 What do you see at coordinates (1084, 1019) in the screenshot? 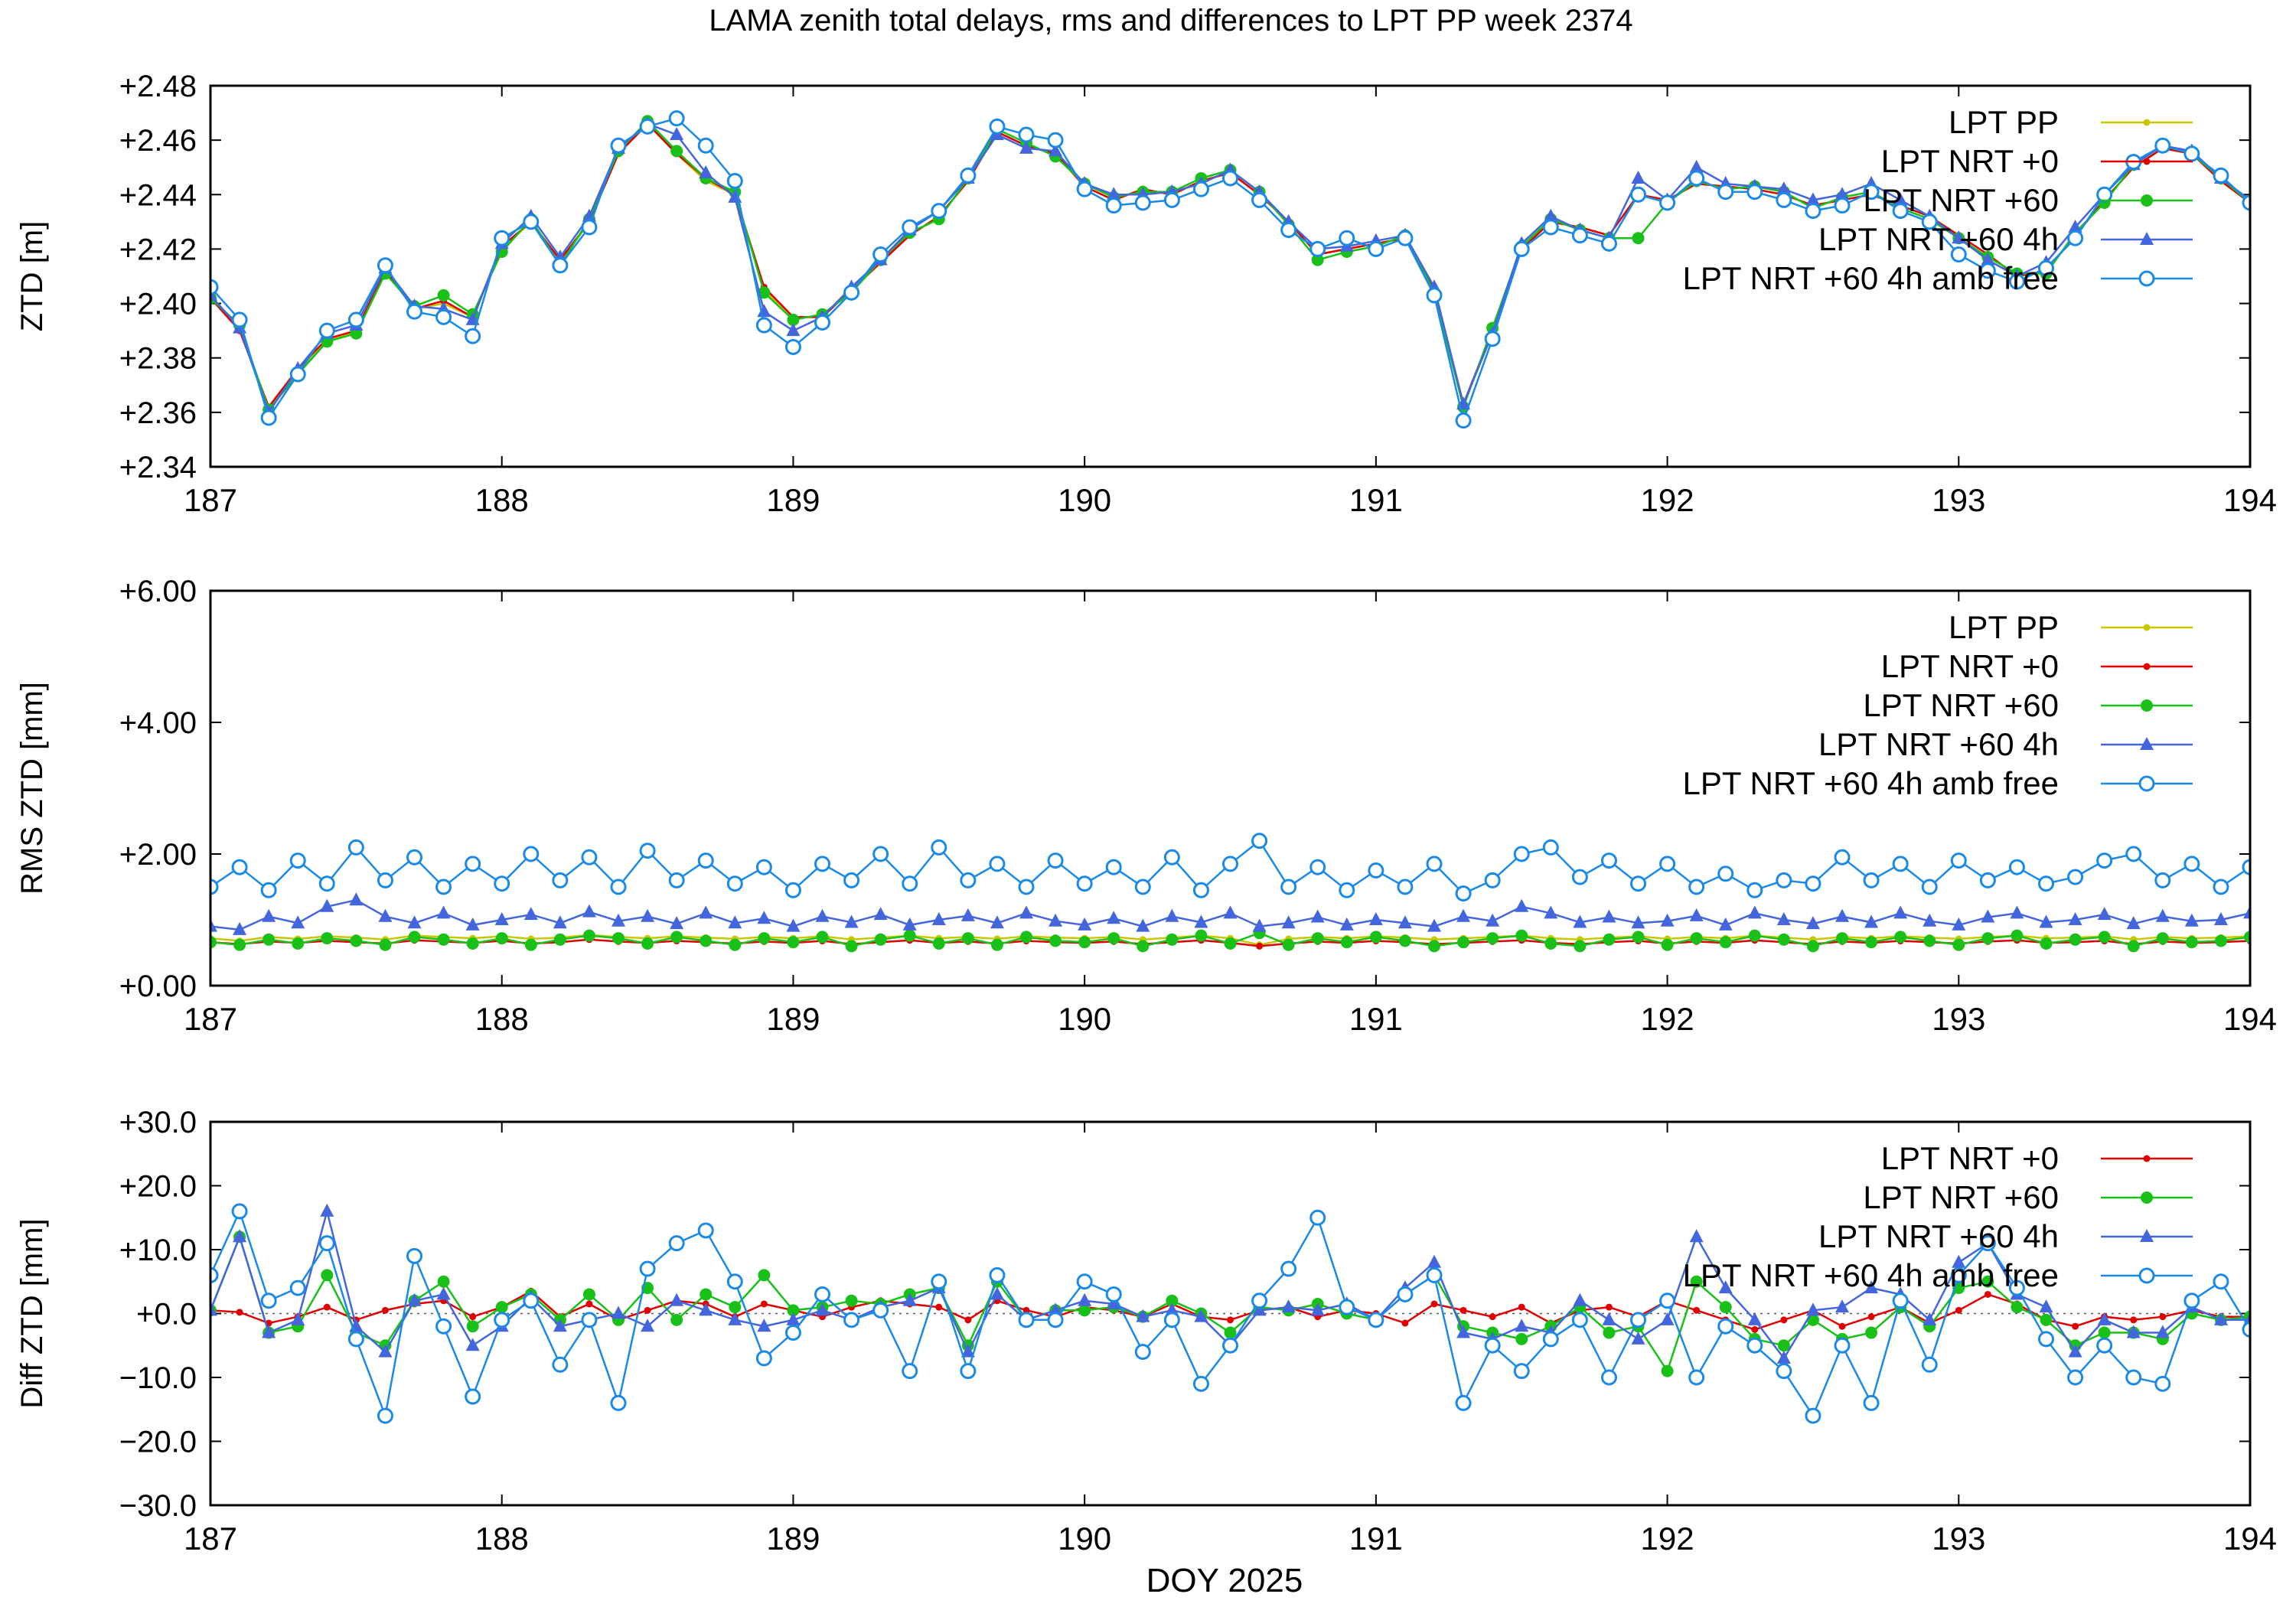
I see `x-tick-label: 190` at bounding box center [1084, 1019].